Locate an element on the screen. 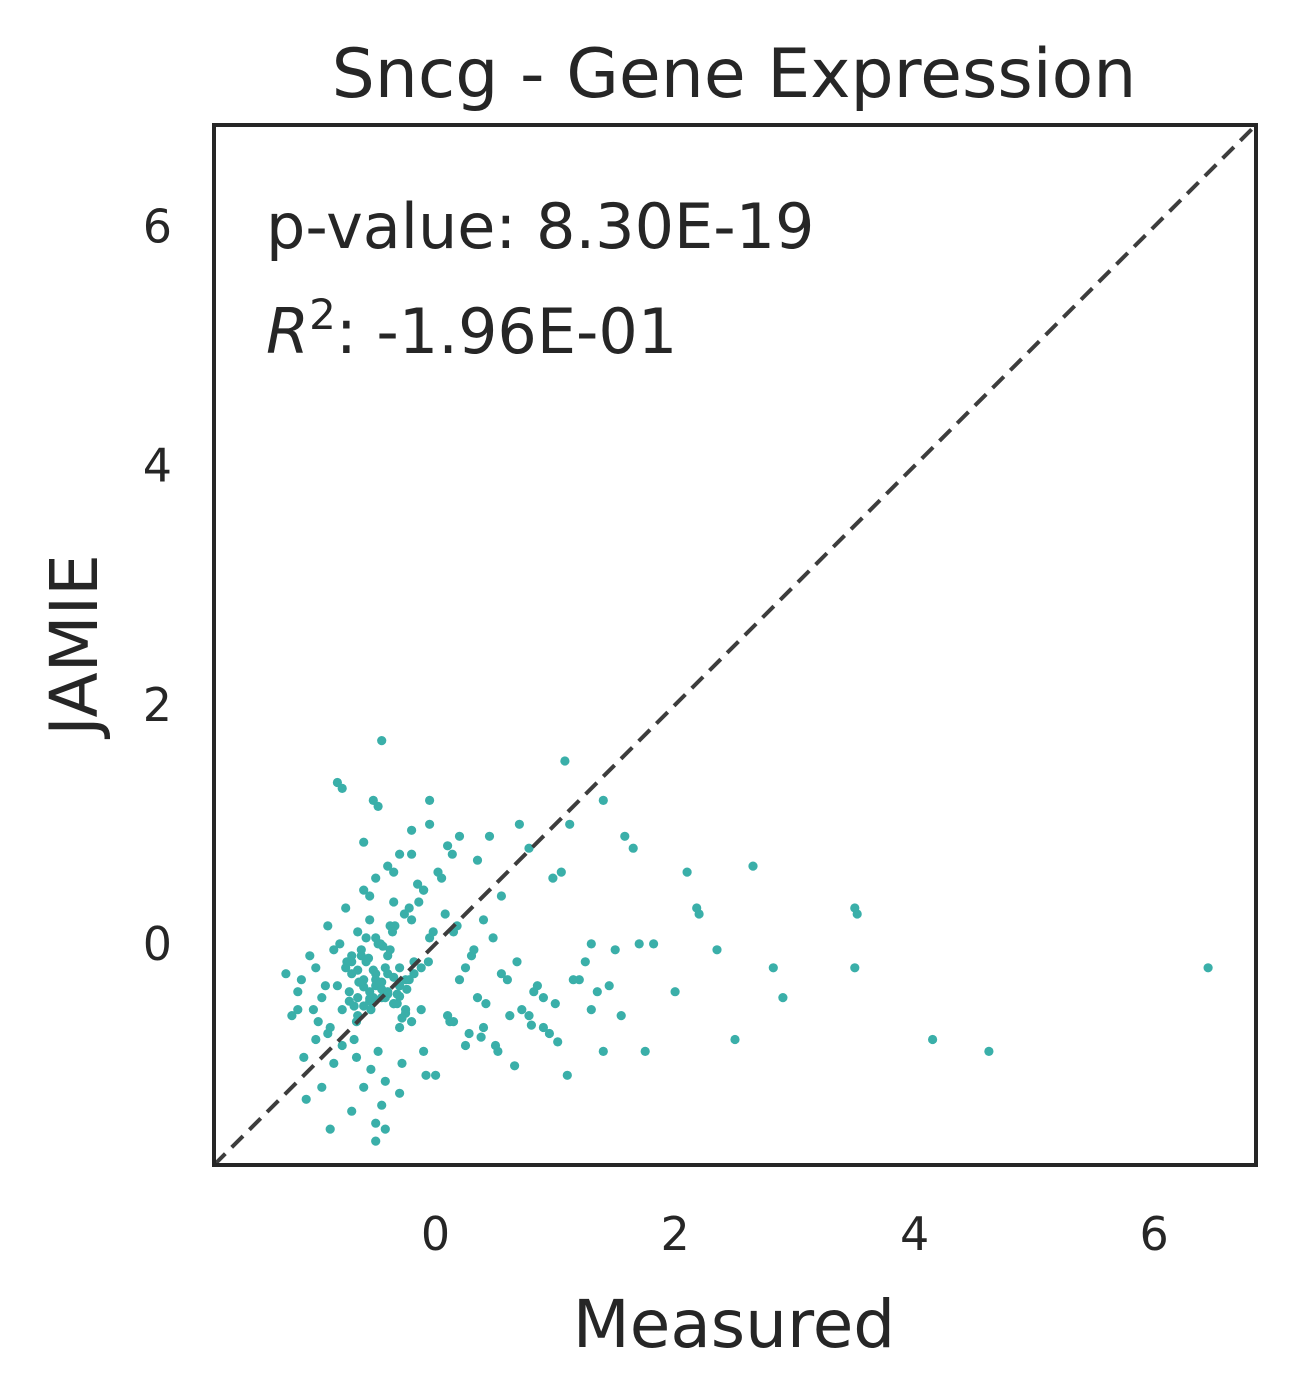 The width and height of the screenshot is (1296, 1399). x-tick-label: 2 is located at coordinates (674, 1234).